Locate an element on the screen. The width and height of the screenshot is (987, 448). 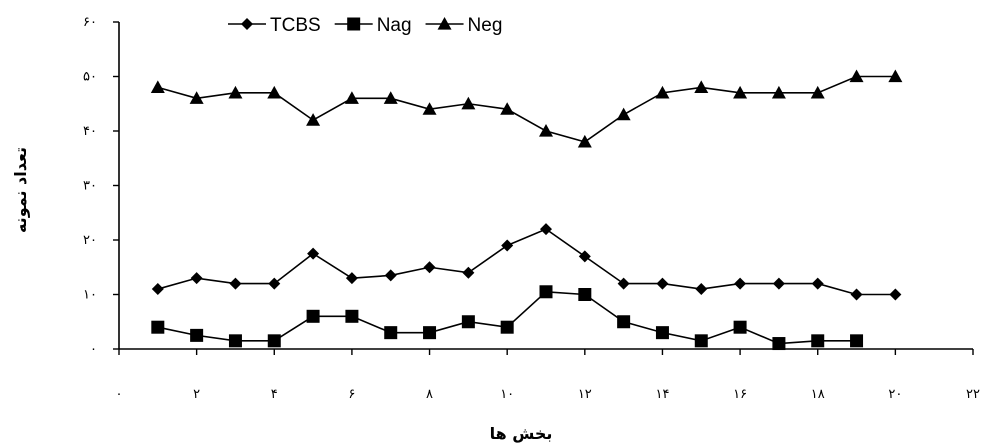
y-tick-label: ۲۰ is located at coordinates (90, 240).